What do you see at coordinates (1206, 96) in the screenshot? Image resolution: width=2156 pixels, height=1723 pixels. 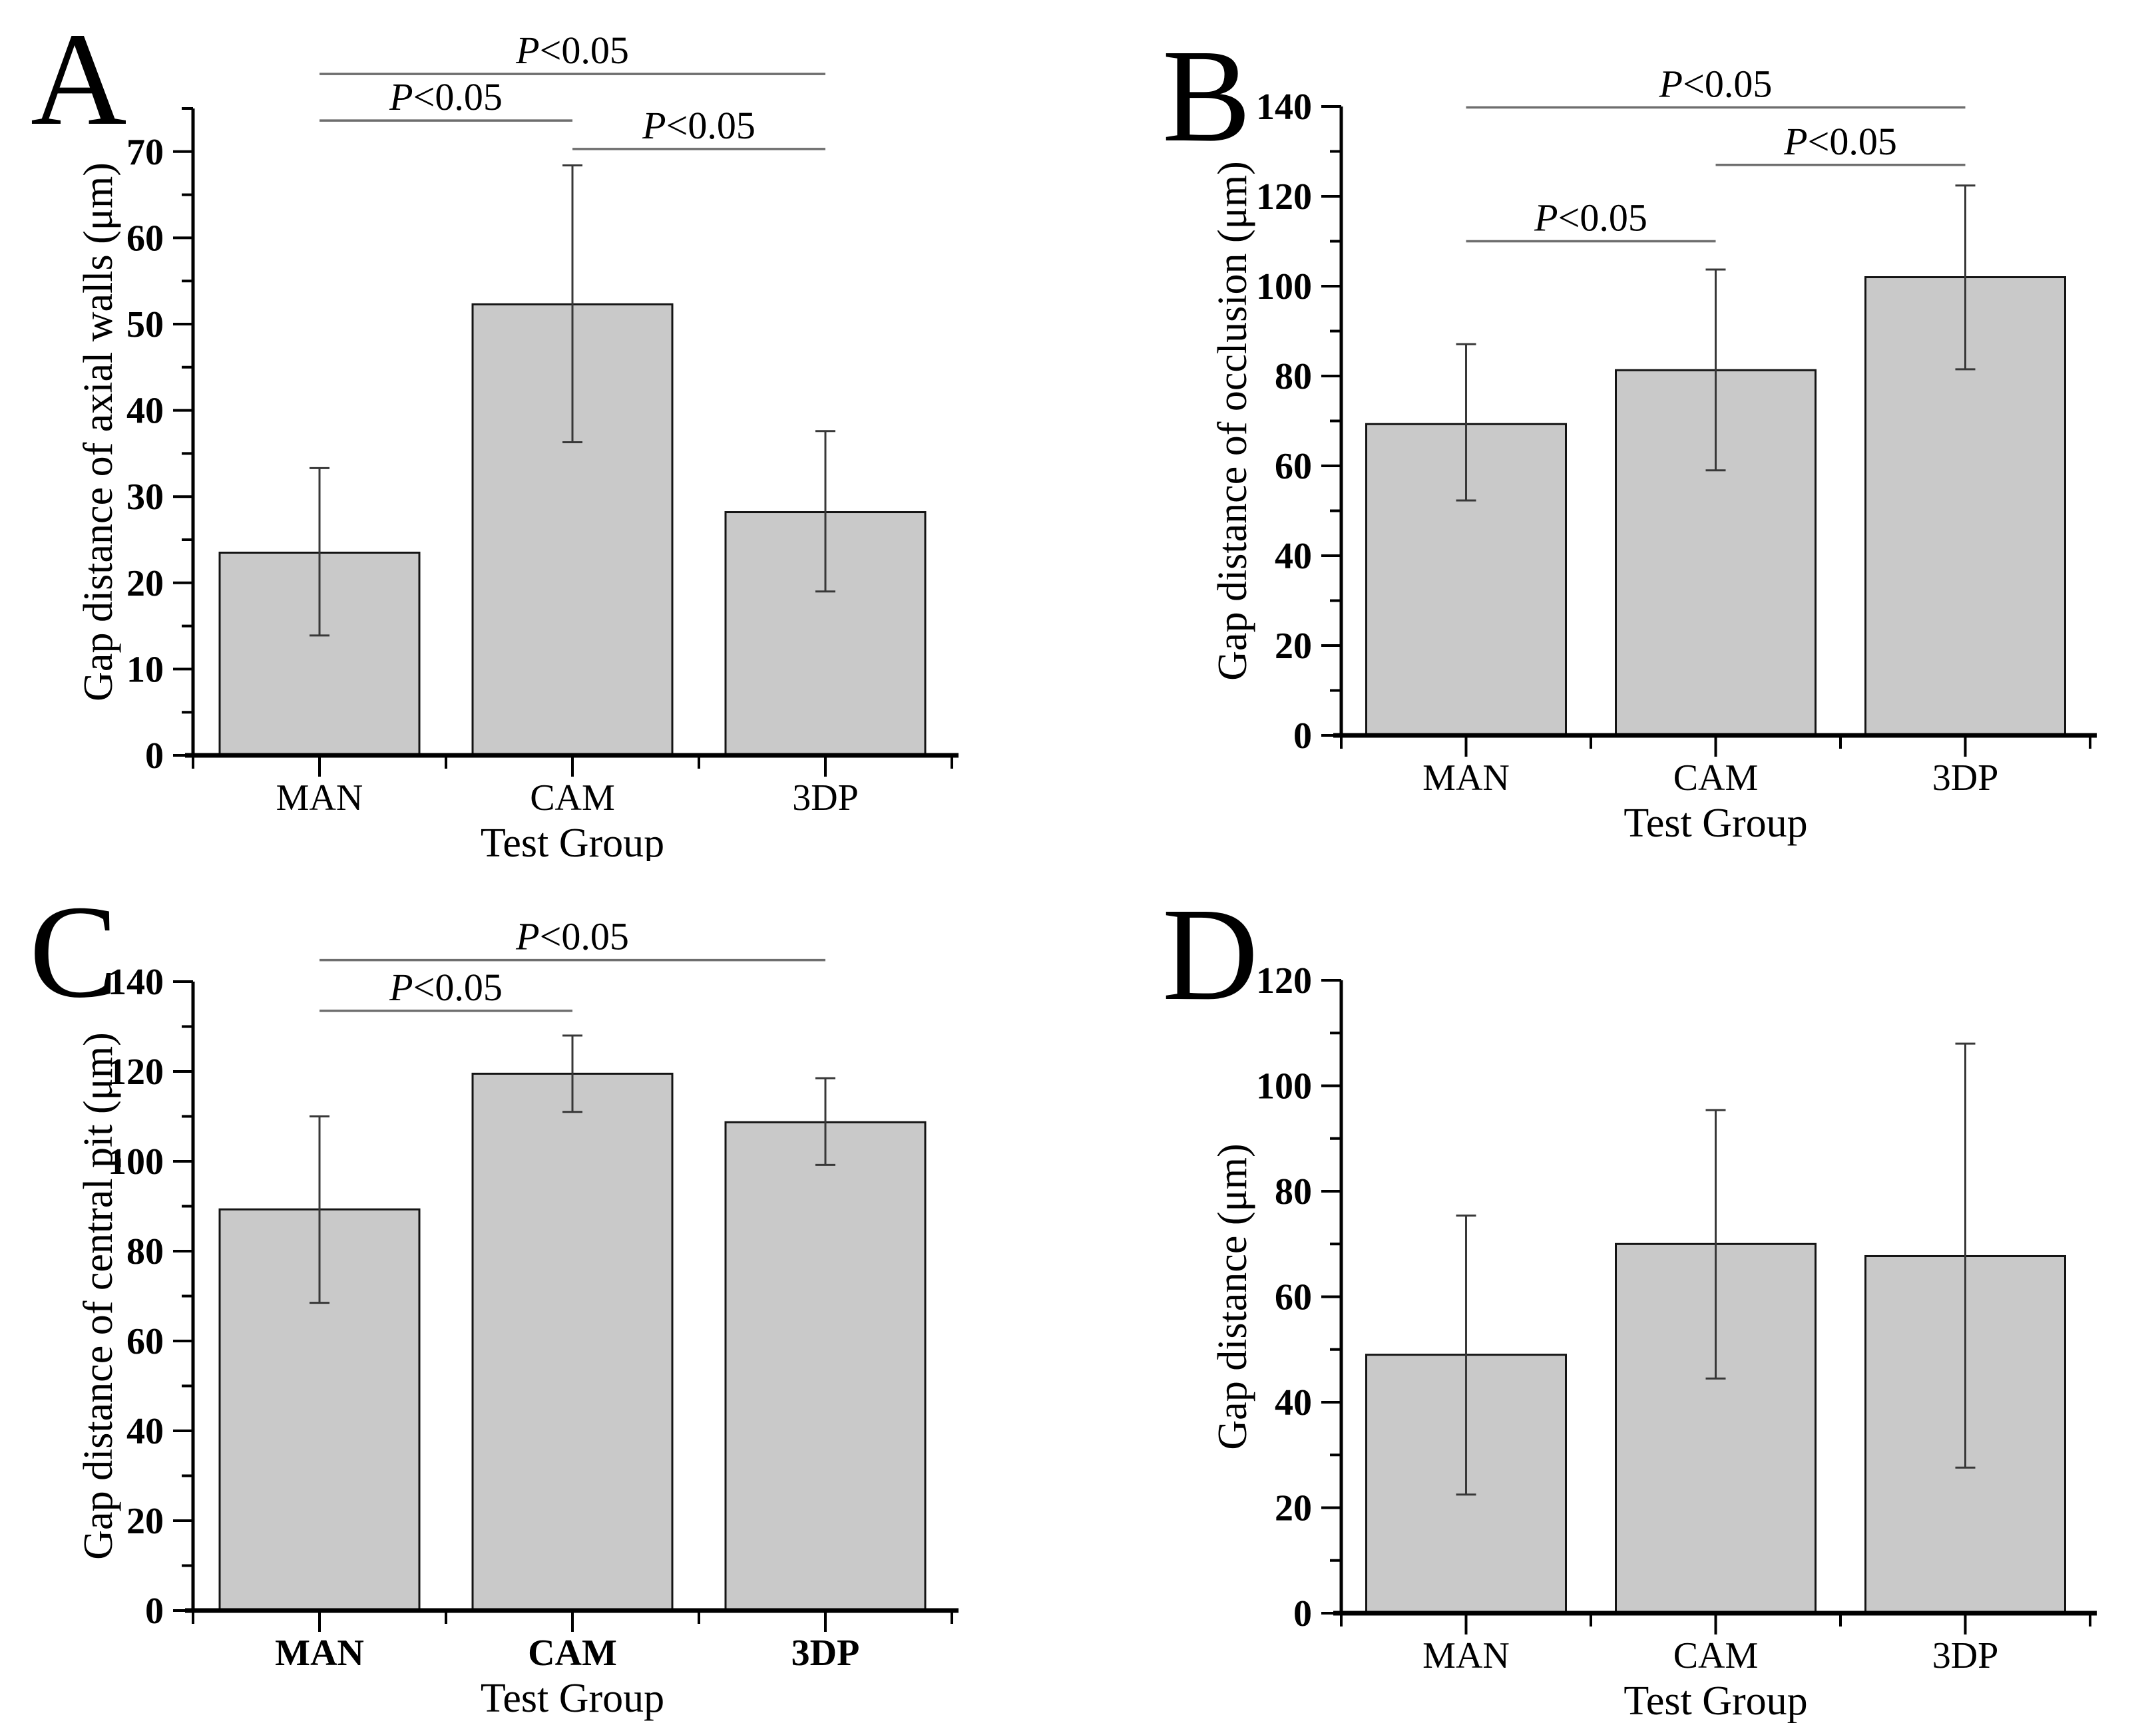 I see `panel-b-letter: B` at bounding box center [1206, 96].